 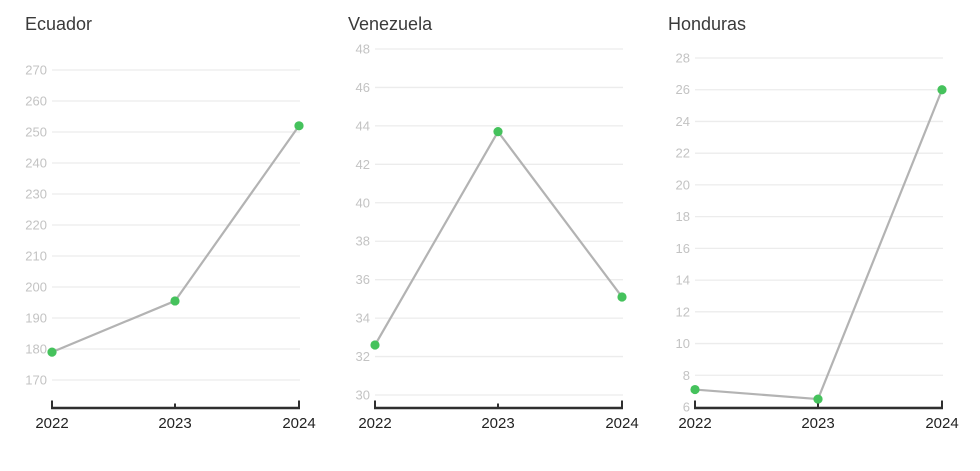 I want to click on y-tick-label: 26, so click(x=683, y=89).